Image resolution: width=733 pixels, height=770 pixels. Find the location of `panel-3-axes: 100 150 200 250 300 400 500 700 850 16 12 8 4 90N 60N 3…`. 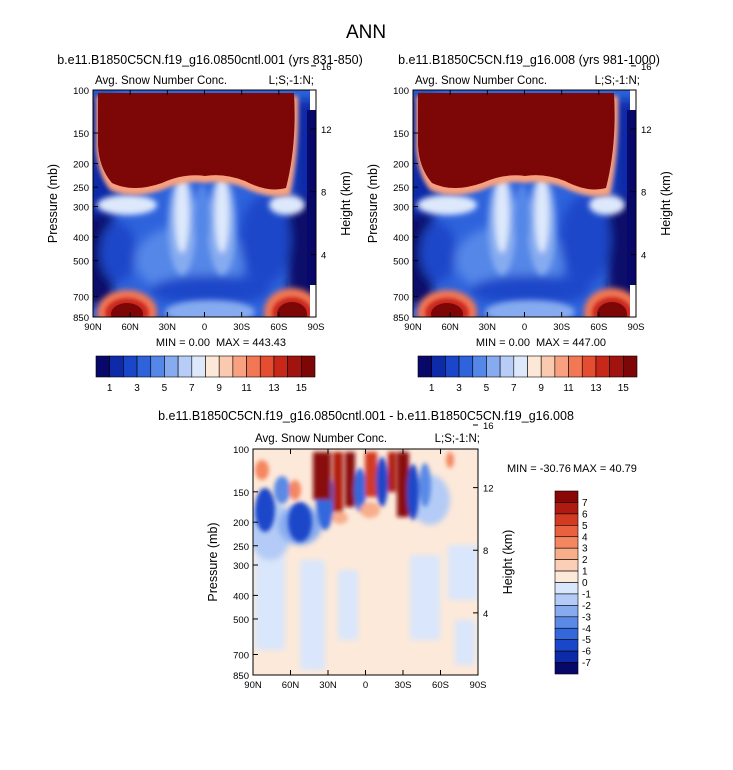

panel-3-axes: 100 150 200 250 300 400 500 700 850 16 12 8 4 90N 60N 3… is located at coordinates (360, 556).